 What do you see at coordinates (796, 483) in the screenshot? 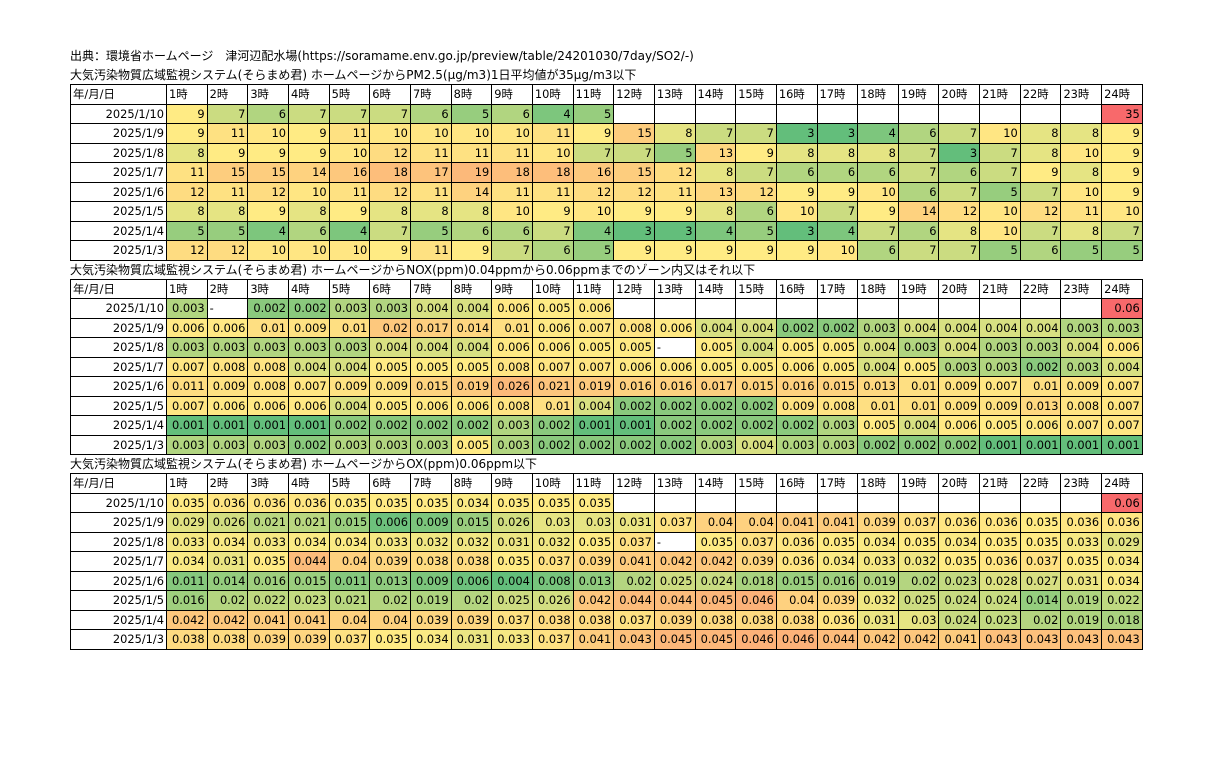
I see `hour-header-cell: 16時` at bounding box center [796, 483].